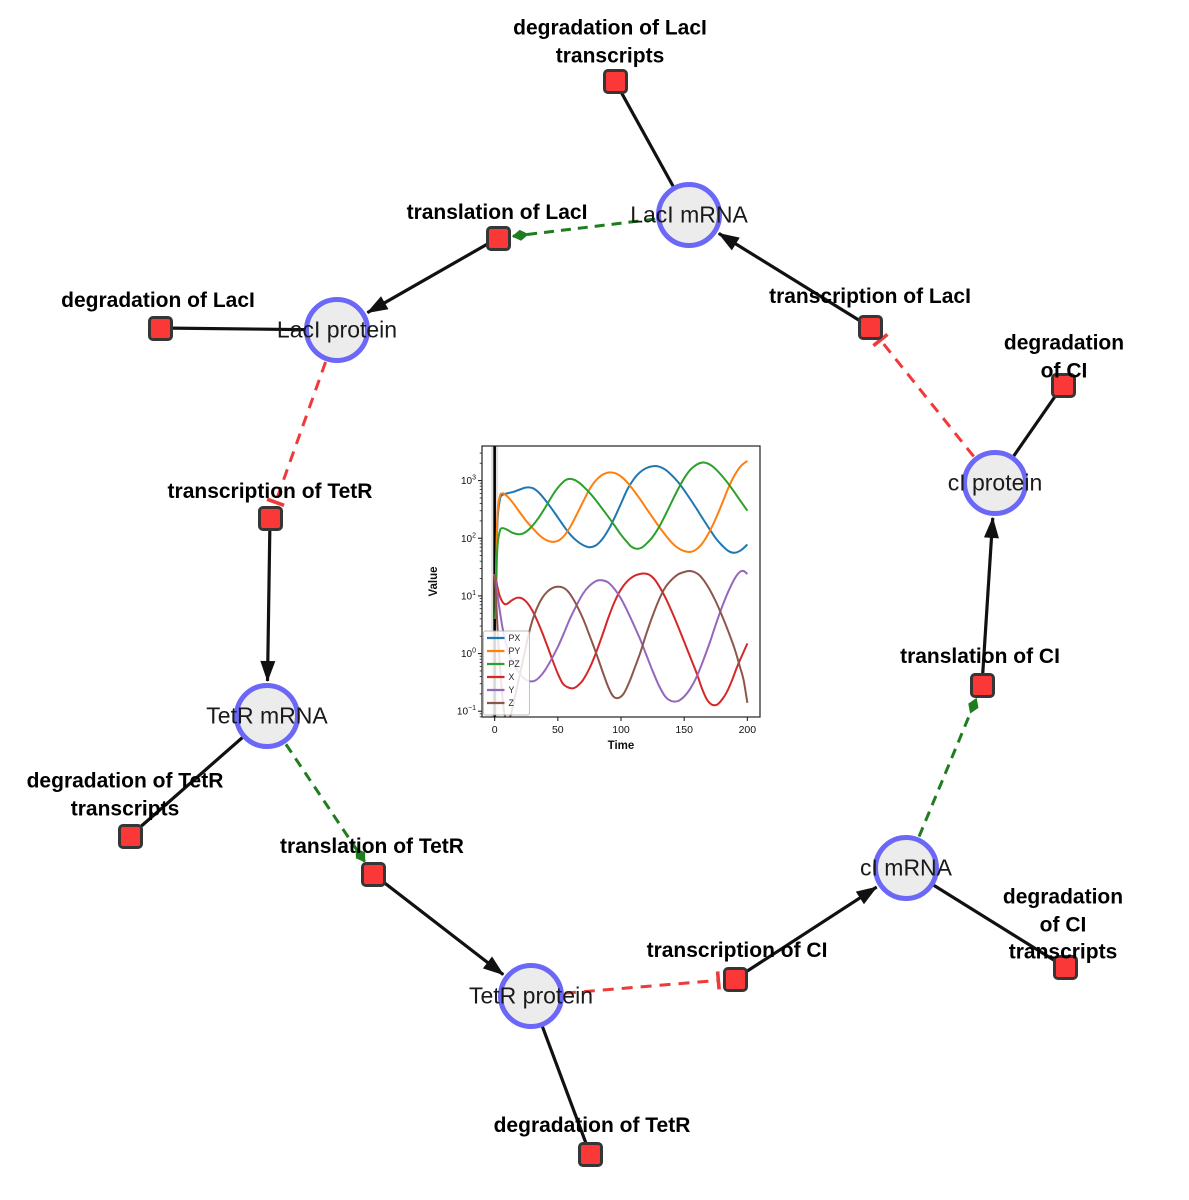 The width and height of the screenshot is (1189, 1200). What do you see at coordinates (268, 600) in the screenshot?
I see `edge-production-transcription-tetr-to-tetr-mrna` at bounding box center [268, 600].